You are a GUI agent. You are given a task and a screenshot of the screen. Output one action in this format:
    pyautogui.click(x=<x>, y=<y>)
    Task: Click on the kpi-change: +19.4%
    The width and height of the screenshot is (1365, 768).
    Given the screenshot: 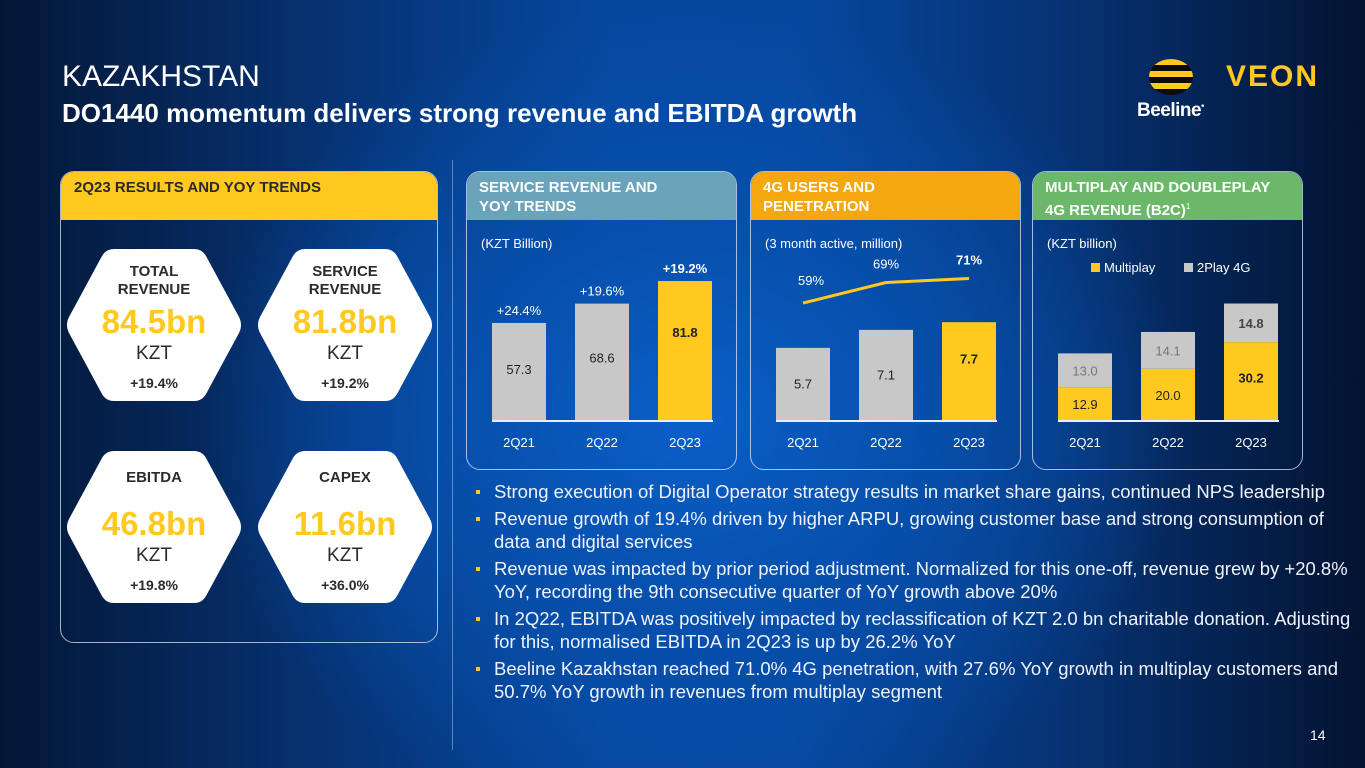 What is the action you would take?
    pyautogui.click(x=154, y=383)
    